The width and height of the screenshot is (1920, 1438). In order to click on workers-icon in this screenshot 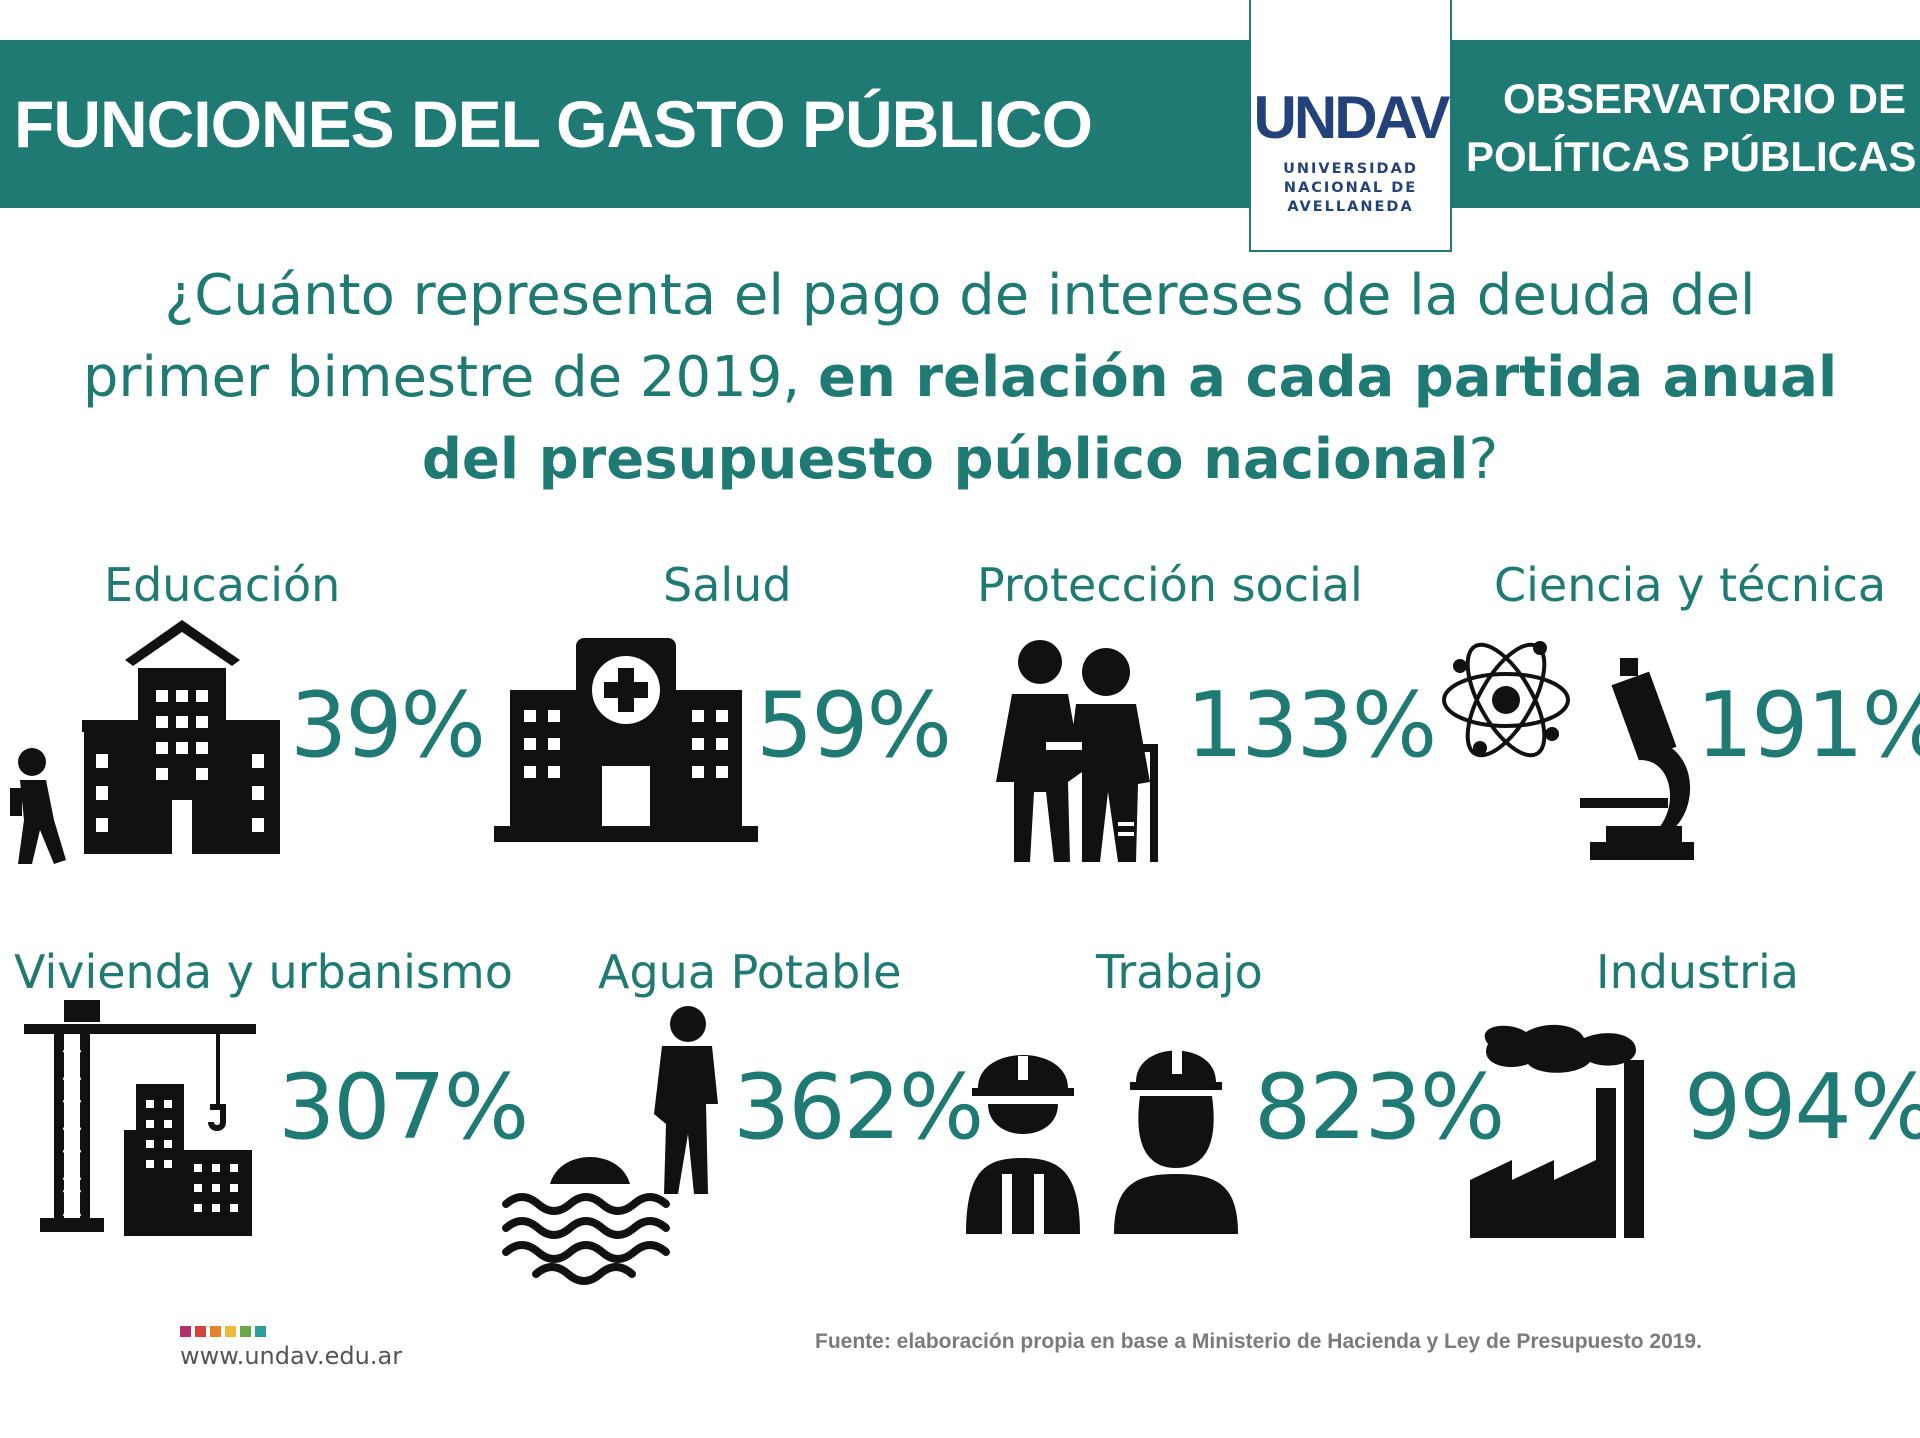, I will do `click(1102, 1135)`.